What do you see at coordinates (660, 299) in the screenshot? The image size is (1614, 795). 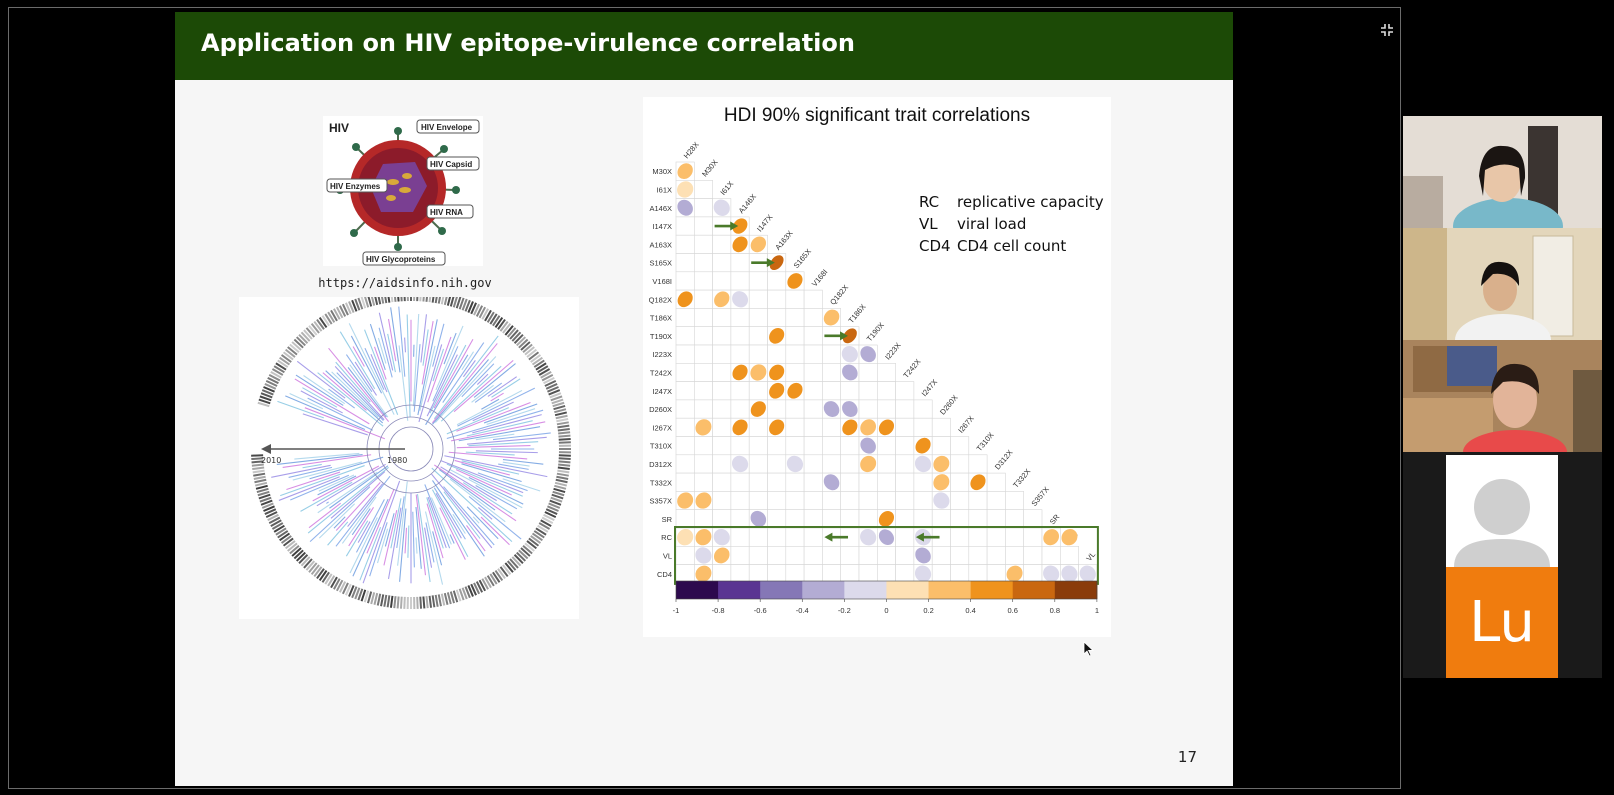 I see `row-label: Q182X` at bounding box center [660, 299].